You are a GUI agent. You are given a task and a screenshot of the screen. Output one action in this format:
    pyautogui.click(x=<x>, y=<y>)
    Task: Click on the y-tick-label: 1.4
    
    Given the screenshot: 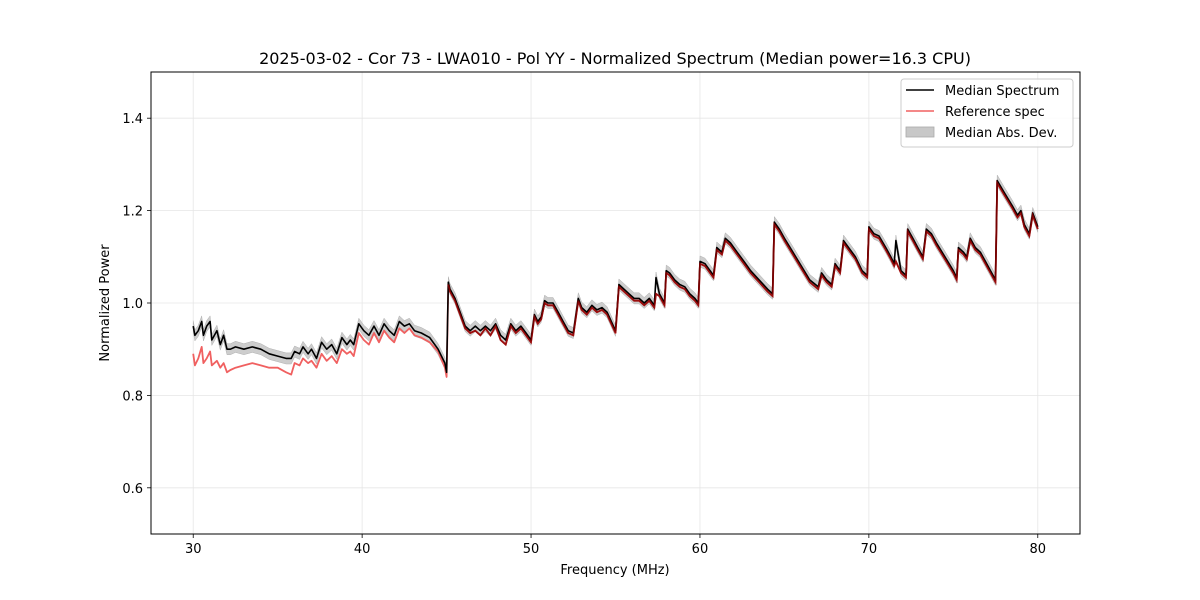 What is the action you would take?
    pyautogui.click(x=132, y=119)
    